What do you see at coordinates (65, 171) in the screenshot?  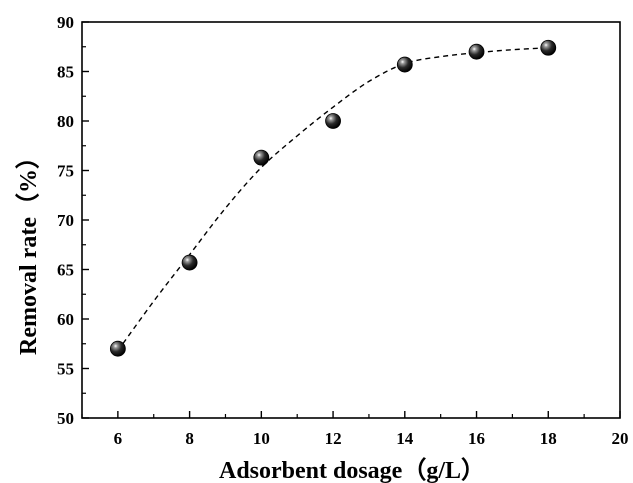 I see `y-tick-label-75: 75` at bounding box center [65, 171].